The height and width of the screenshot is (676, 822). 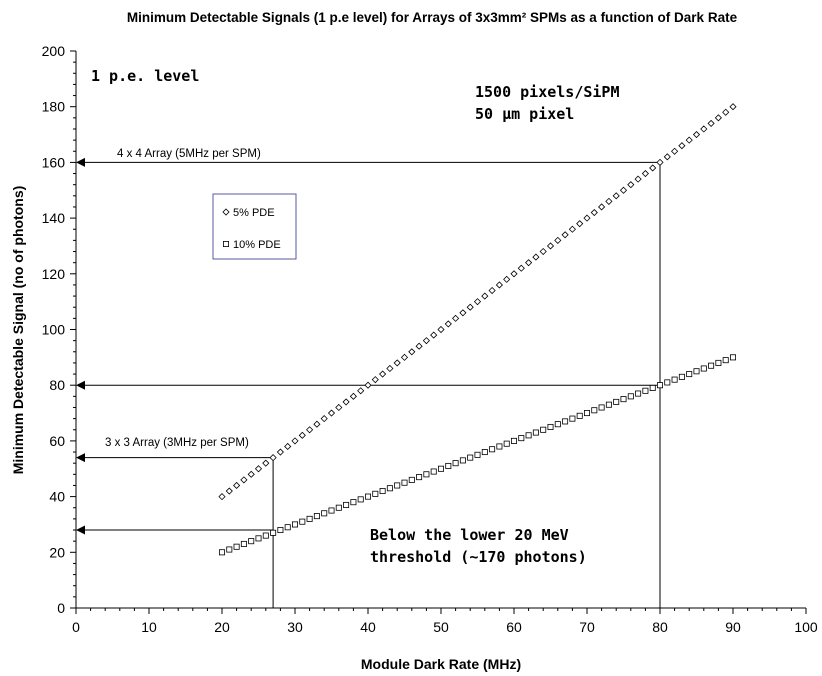 I want to click on legend-diamond-marker, so click(x=226, y=212).